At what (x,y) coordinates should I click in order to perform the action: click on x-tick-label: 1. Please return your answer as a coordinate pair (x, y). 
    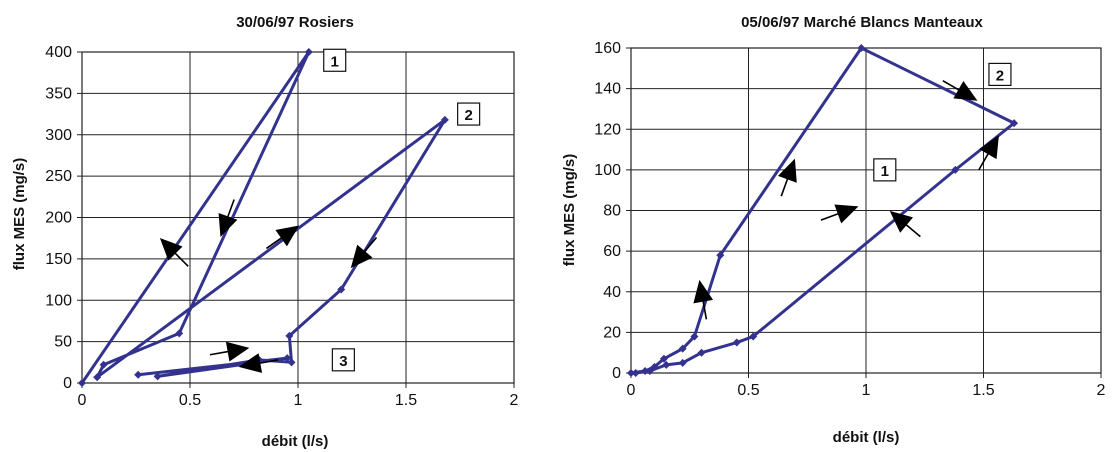
    Looking at the image, I should click on (298, 400).